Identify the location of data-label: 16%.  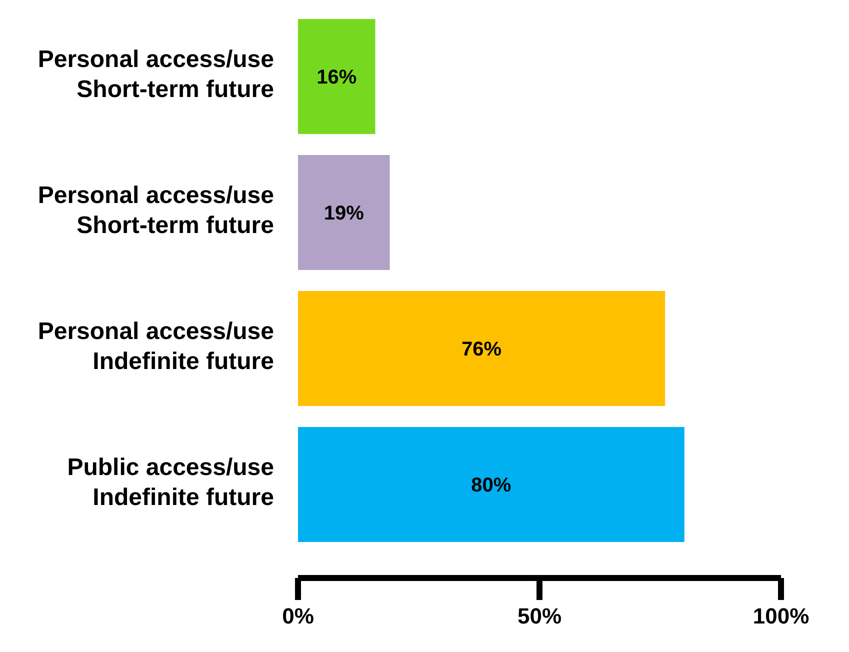
(336, 77).